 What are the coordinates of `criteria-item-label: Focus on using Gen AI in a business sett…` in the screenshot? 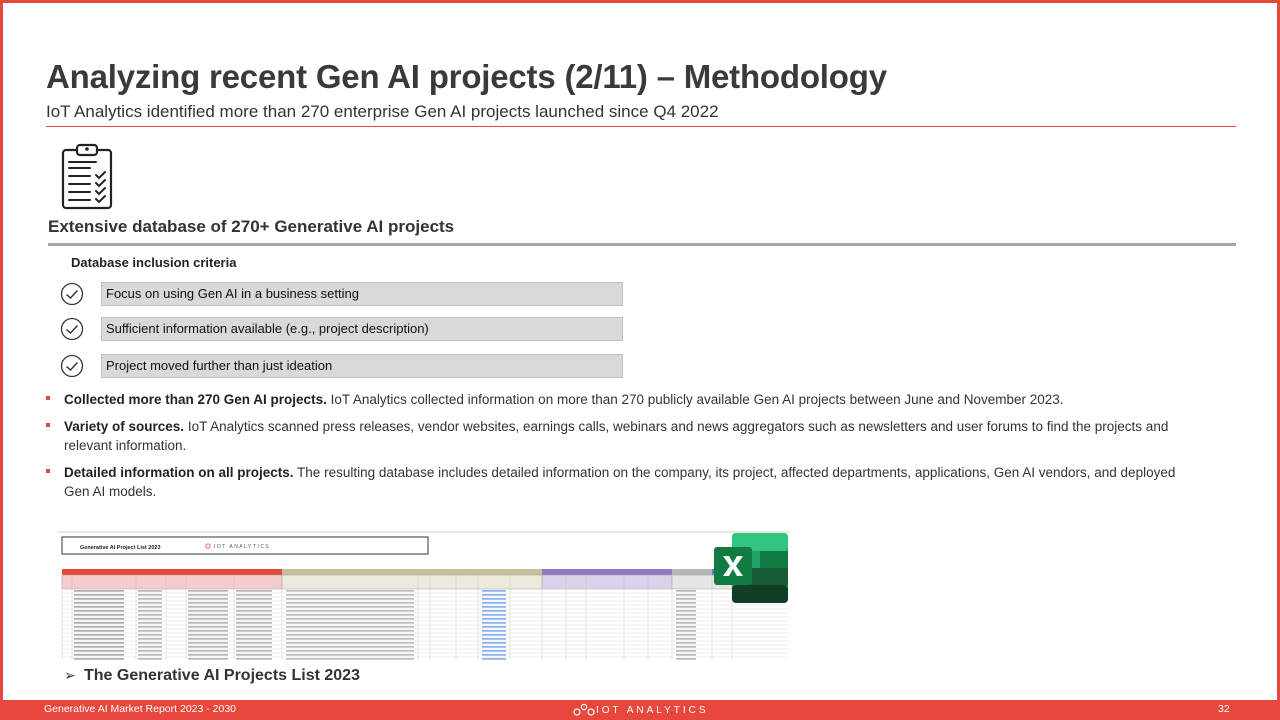 It's located at (362, 294).